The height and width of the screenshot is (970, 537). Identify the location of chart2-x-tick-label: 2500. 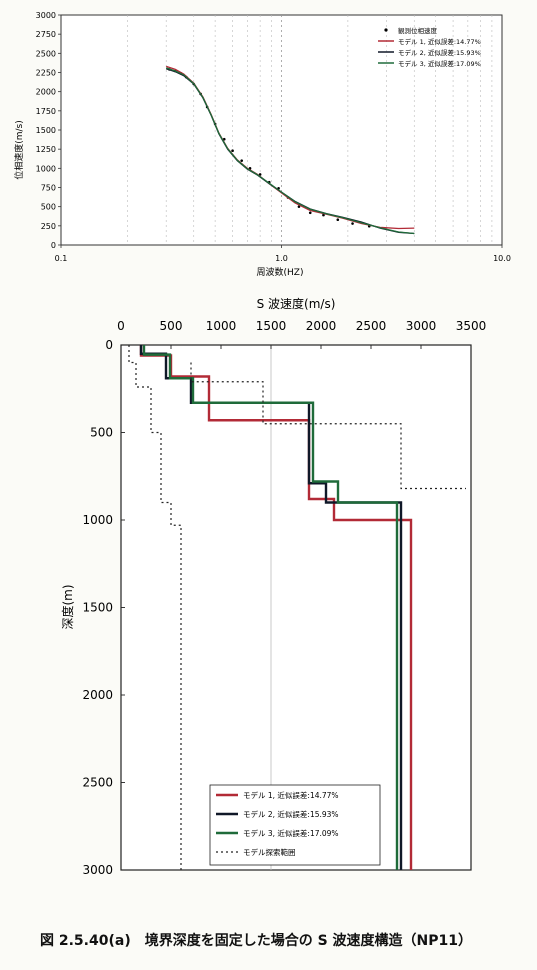
(371, 326).